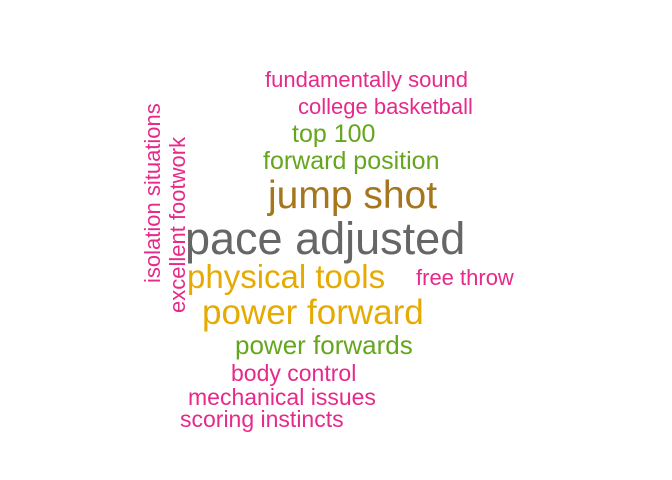  What do you see at coordinates (324, 345) in the screenshot?
I see `word-power-forwards: power forwards` at bounding box center [324, 345].